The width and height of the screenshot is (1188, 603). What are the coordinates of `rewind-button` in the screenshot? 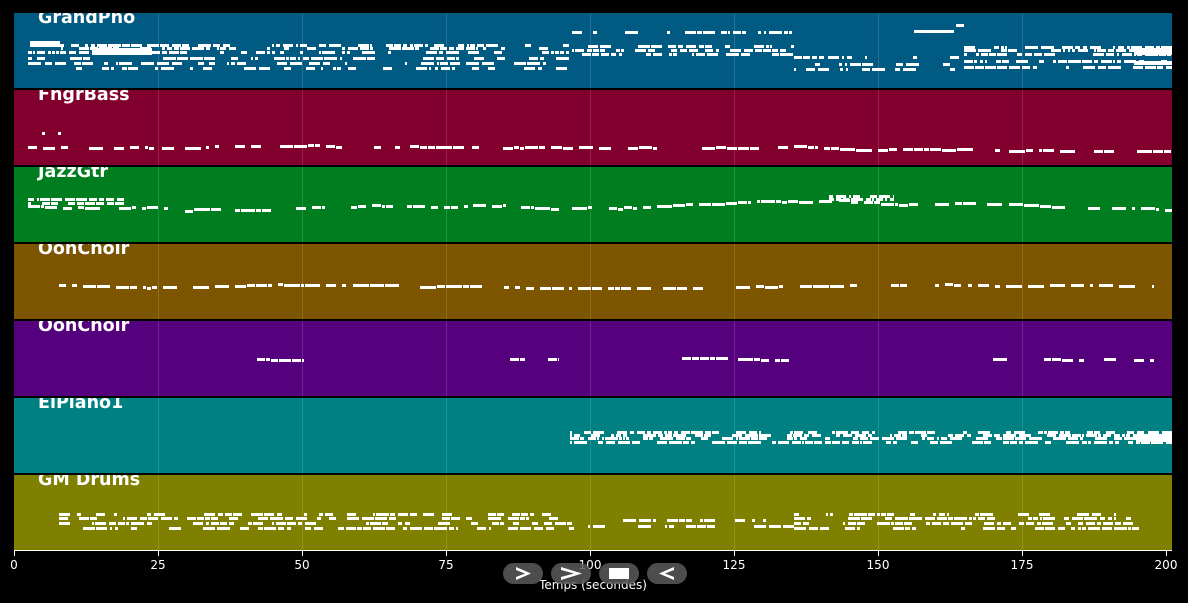 It's located at (667, 573).